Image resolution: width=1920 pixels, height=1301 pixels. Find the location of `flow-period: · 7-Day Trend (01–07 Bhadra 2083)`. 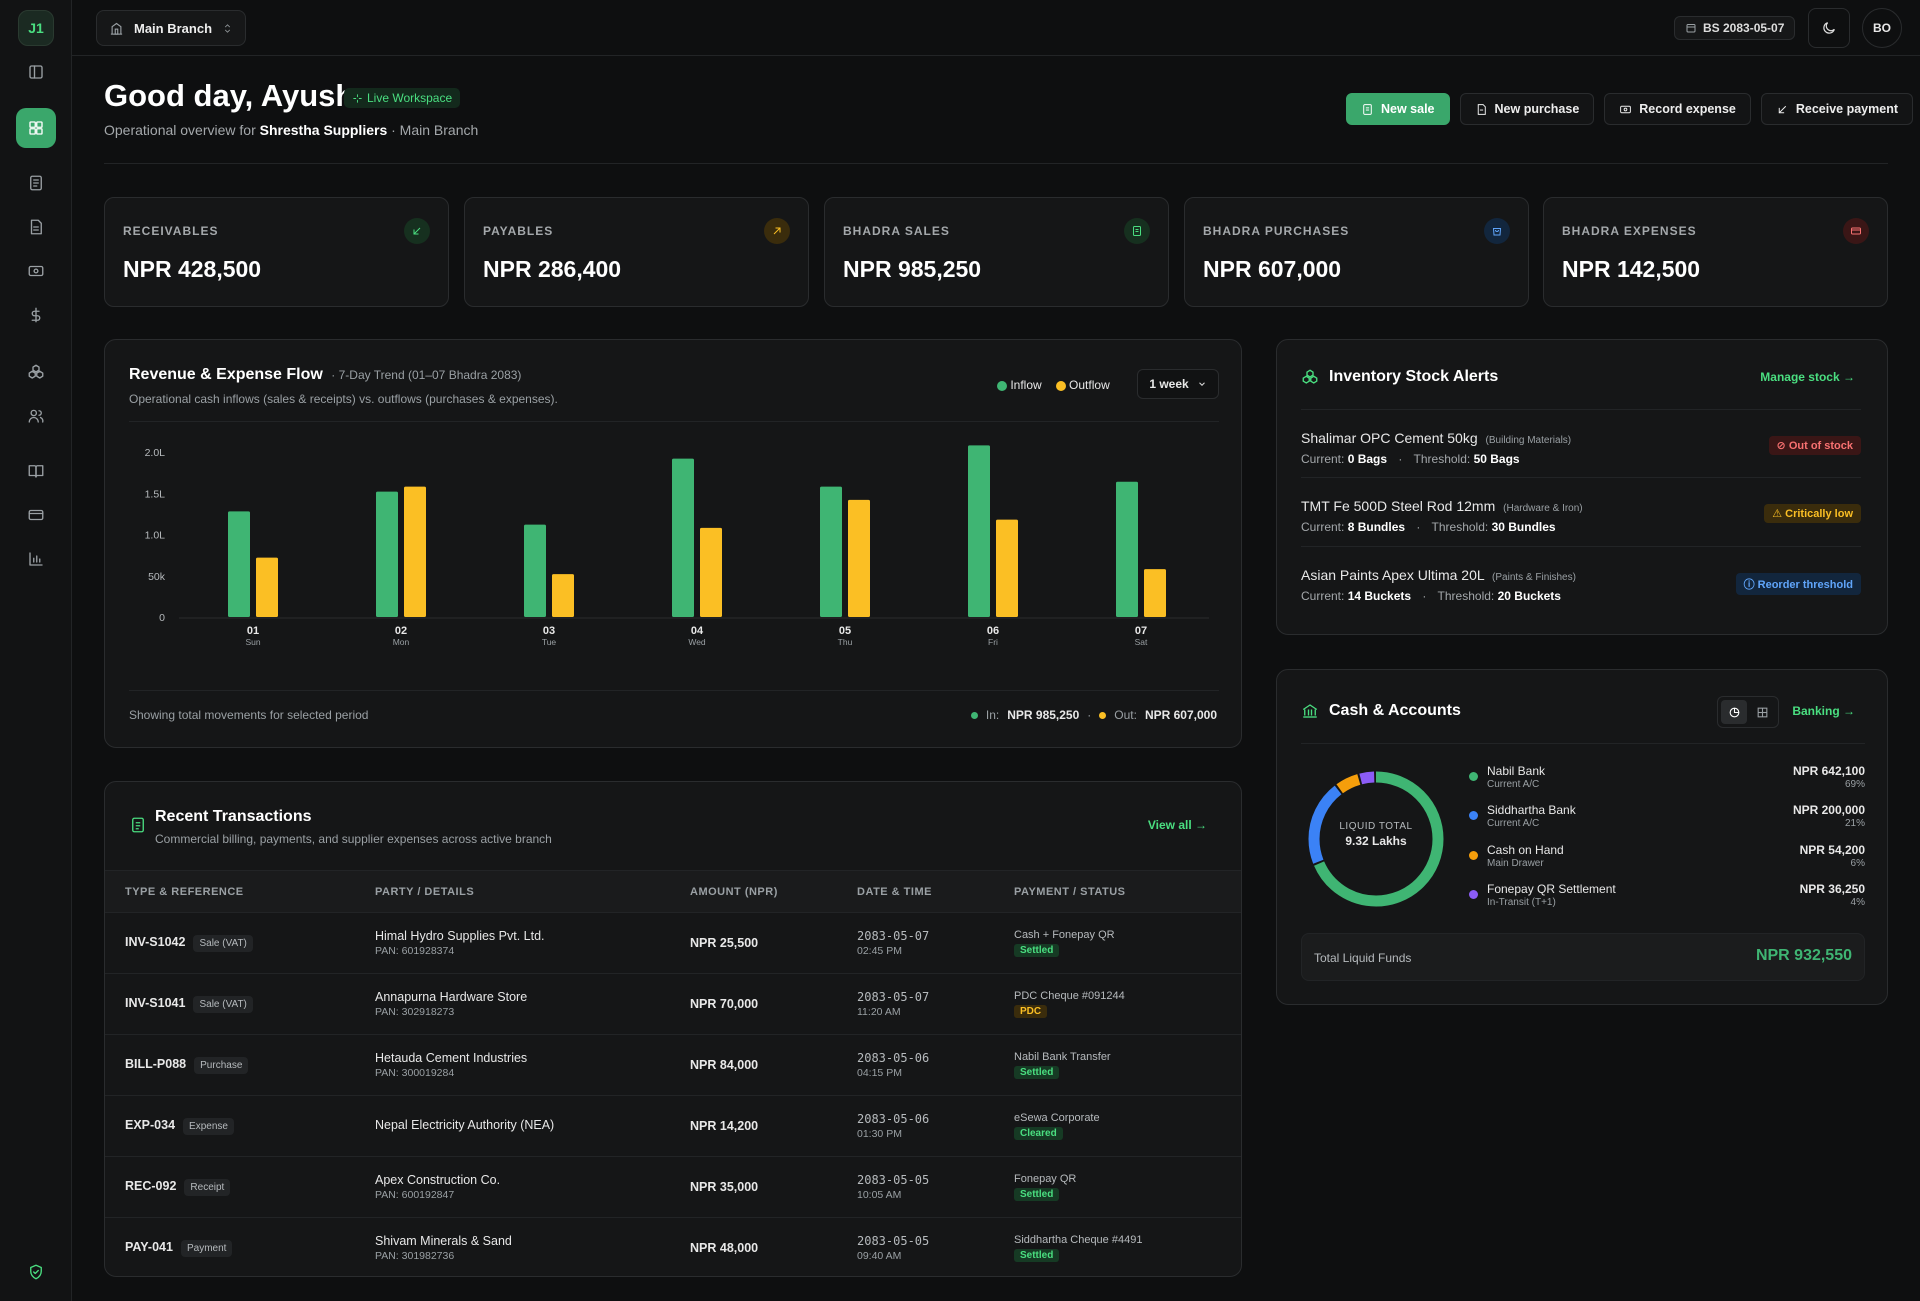

flow-period: · 7-Day Trend (01–07 Bhadra 2083) is located at coordinates (426, 375).